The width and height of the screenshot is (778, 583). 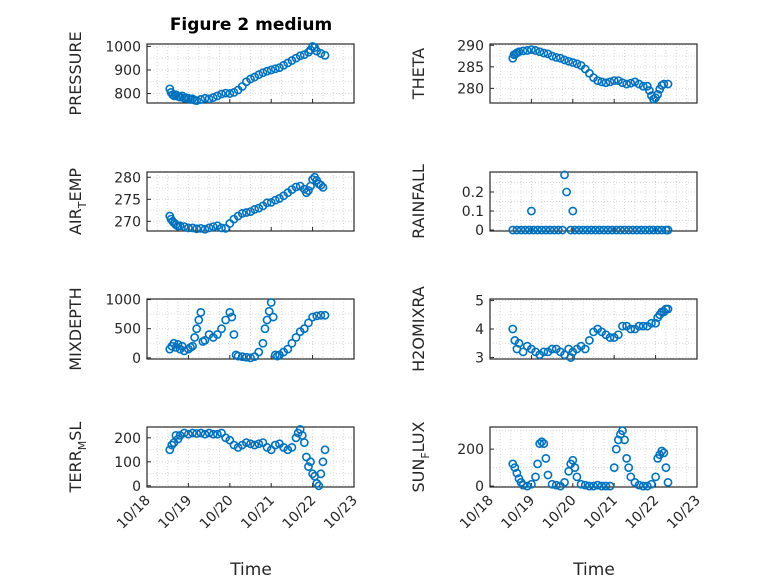 I want to click on y-axis-label-pressure: PRESSURE, so click(x=75, y=73).